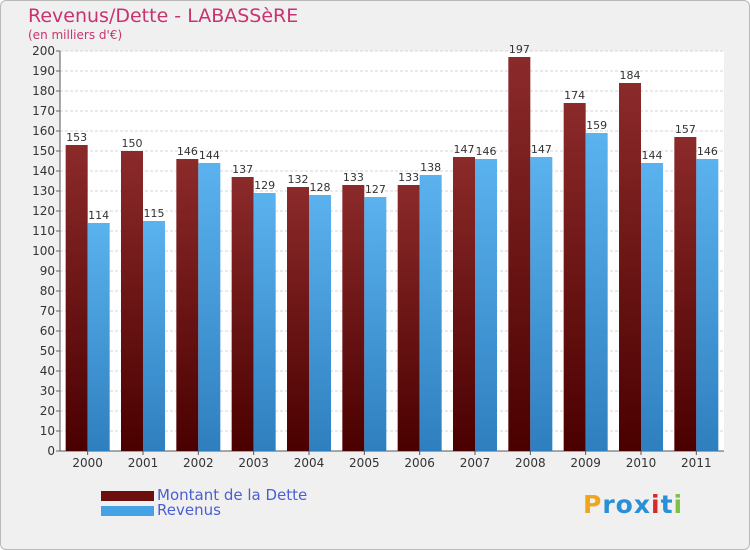 This screenshot has height=550, width=750. What do you see at coordinates (87, 463) in the screenshot?
I see `x-tick-label: 2000` at bounding box center [87, 463].